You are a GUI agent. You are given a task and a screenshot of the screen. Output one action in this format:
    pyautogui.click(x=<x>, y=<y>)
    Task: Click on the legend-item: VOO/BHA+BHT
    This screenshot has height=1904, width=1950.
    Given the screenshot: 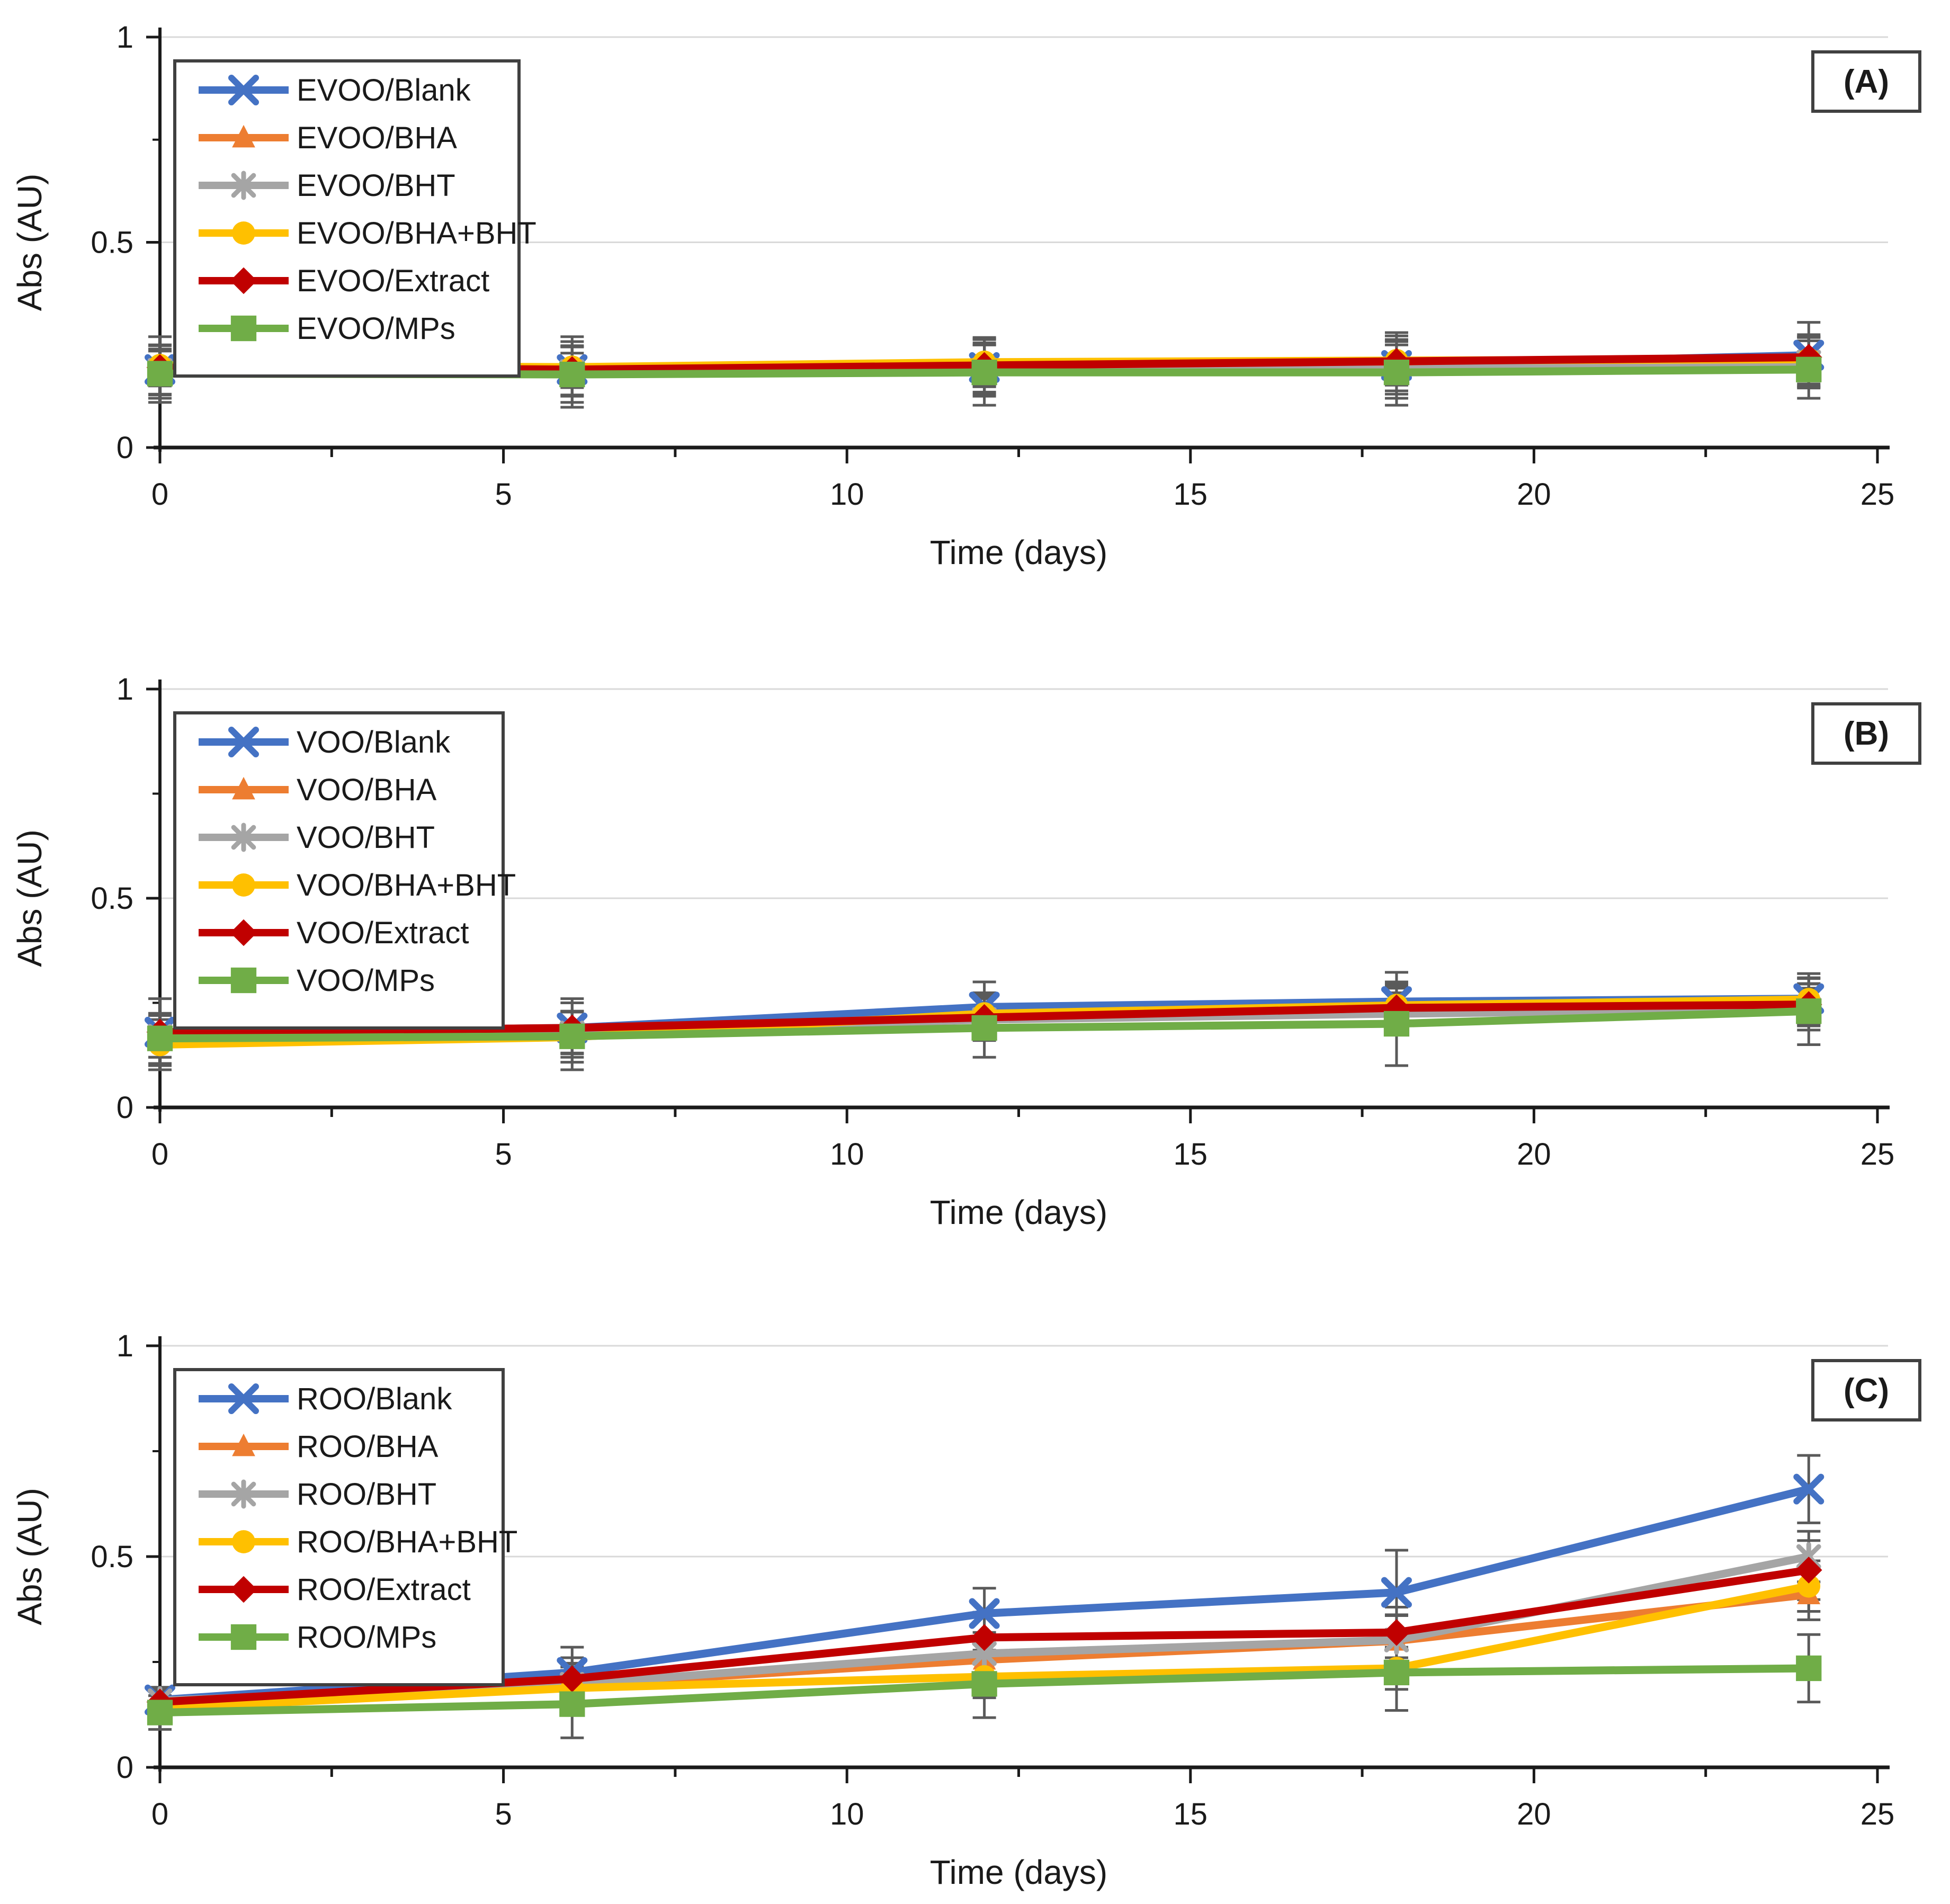 What is the action you would take?
    pyautogui.click(x=357, y=885)
    